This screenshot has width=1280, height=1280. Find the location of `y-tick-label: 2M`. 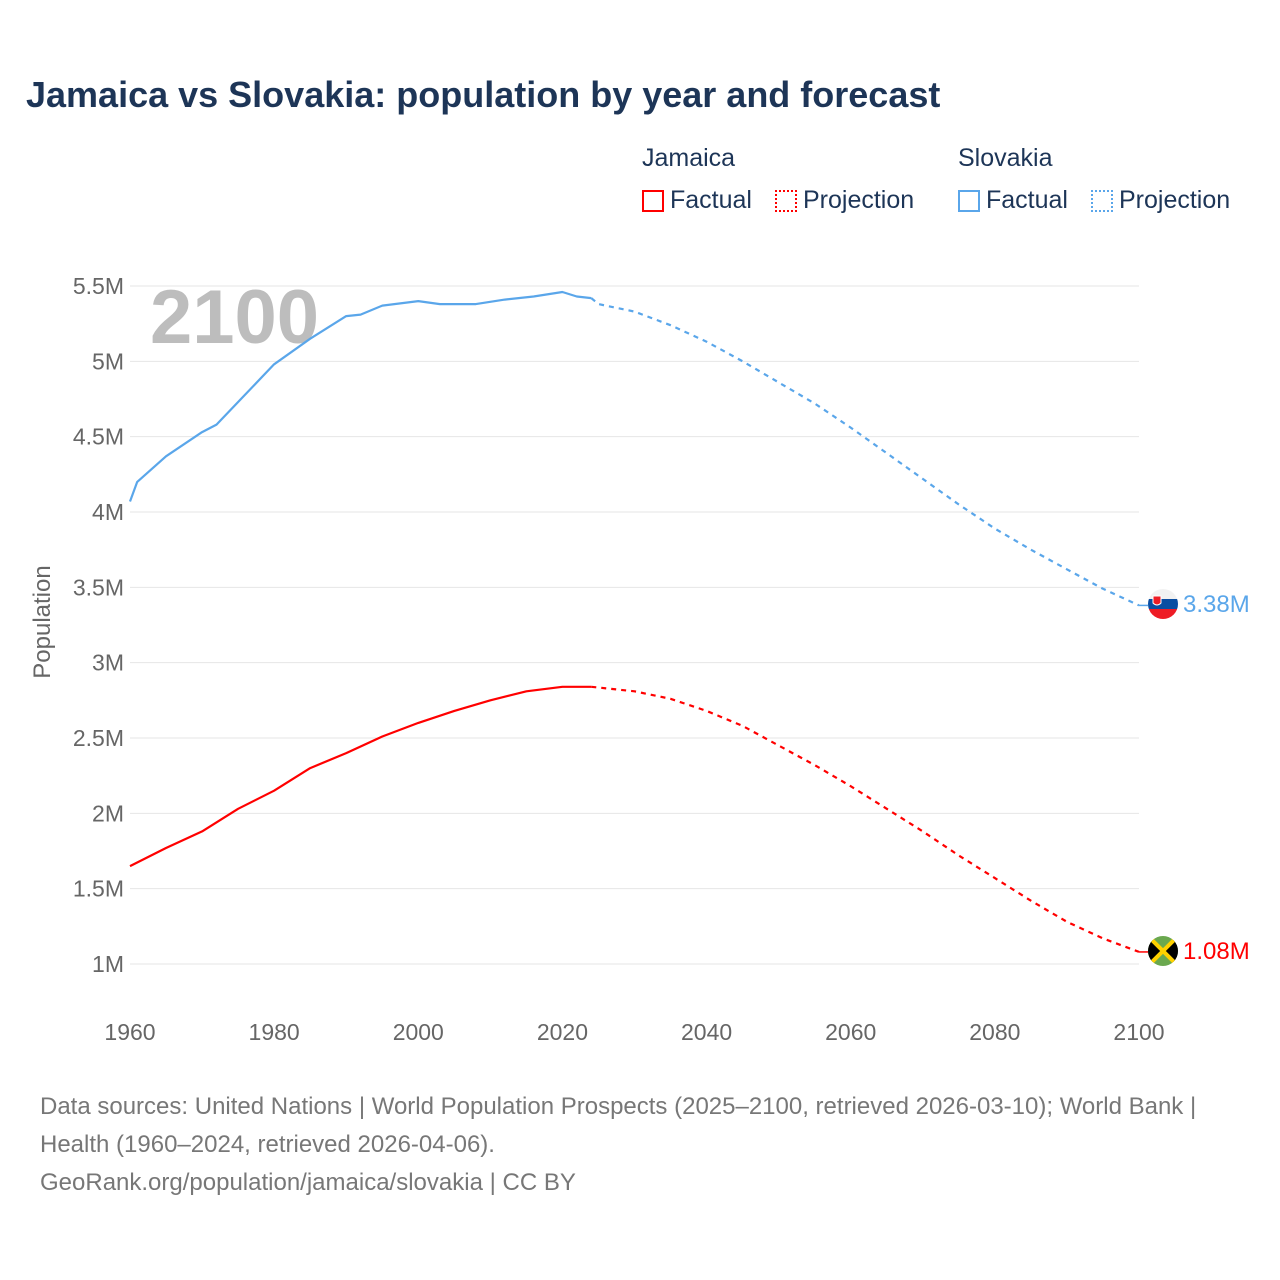

y-tick-label: 2M is located at coordinates (108, 813).